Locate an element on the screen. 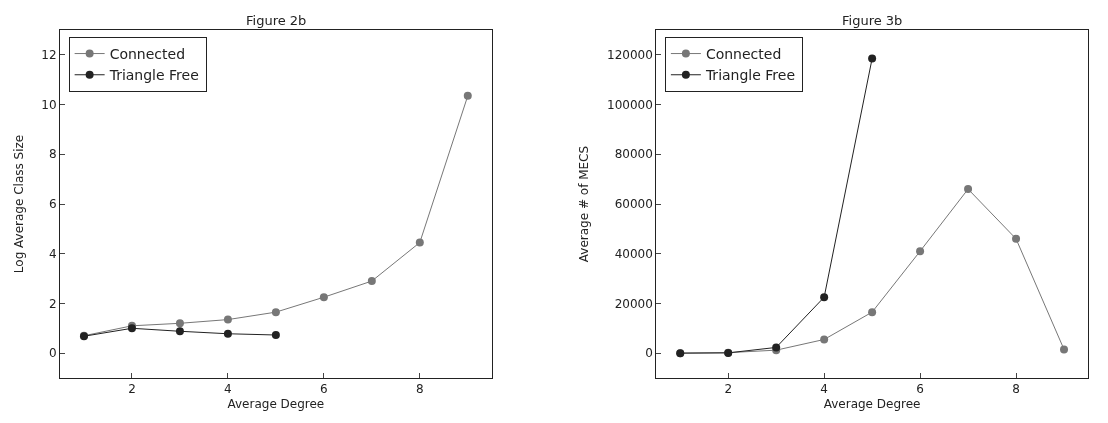 This screenshot has height=423, width=1108. y-tick-label: 20000 is located at coordinates (633, 303).